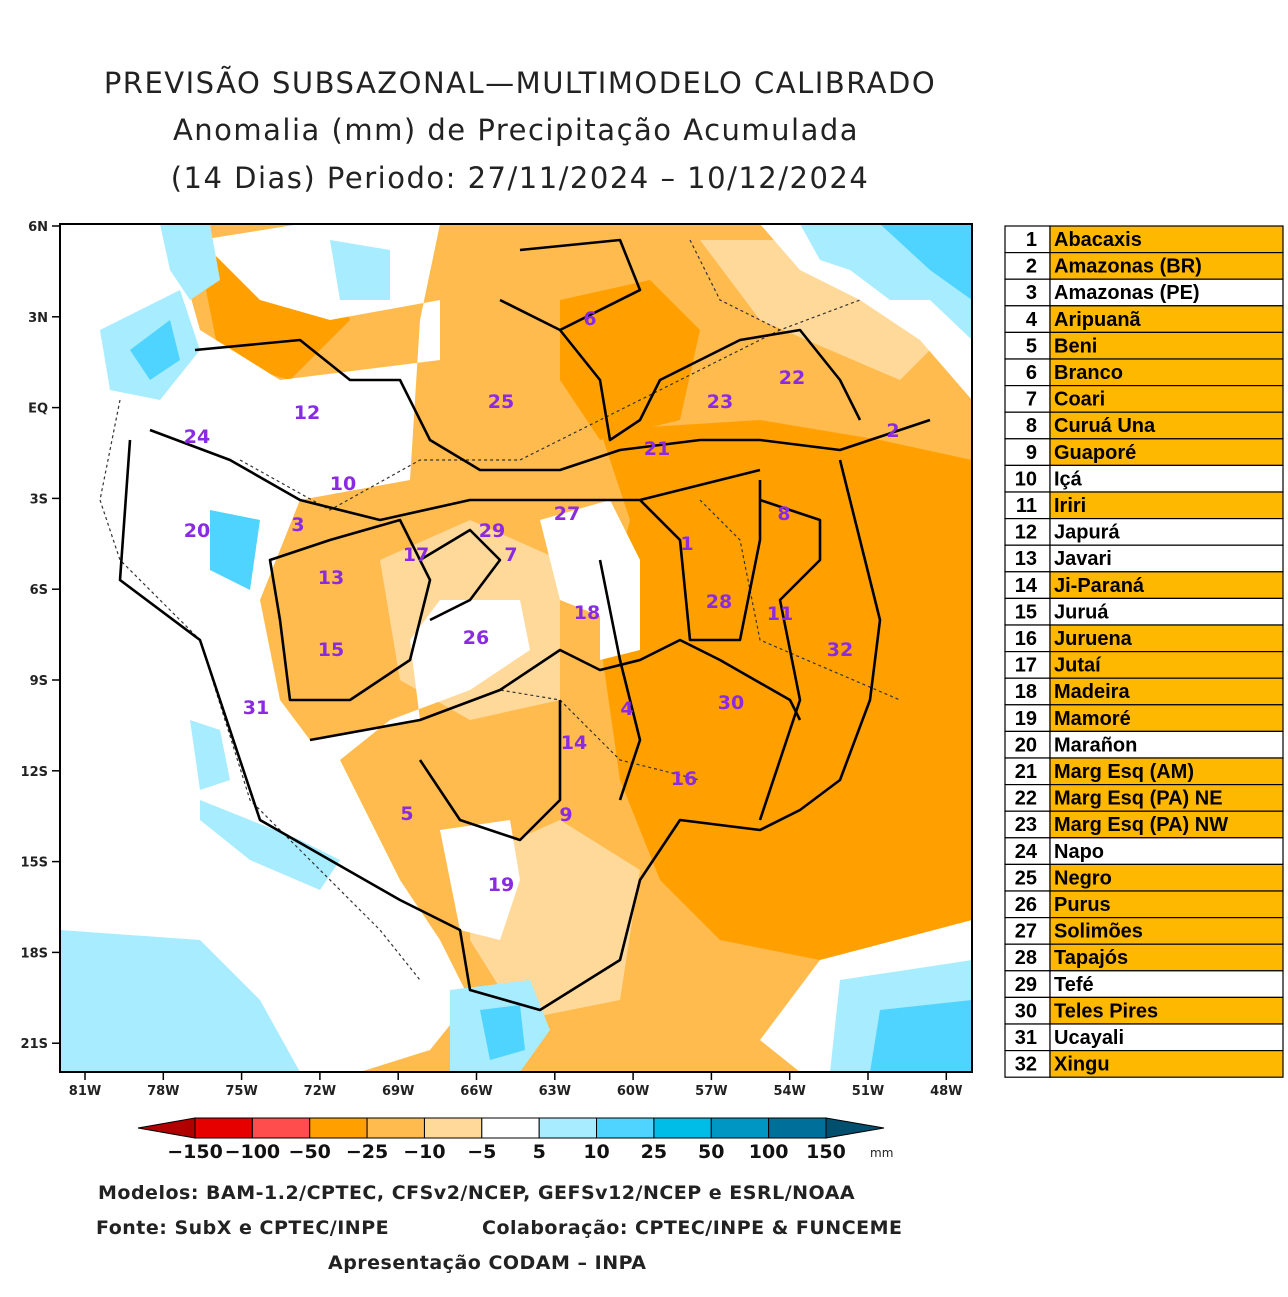 The width and height of the screenshot is (1288, 1297). What do you see at coordinates (253, 1152) in the screenshot?
I see `colorbar-label: −100` at bounding box center [253, 1152].